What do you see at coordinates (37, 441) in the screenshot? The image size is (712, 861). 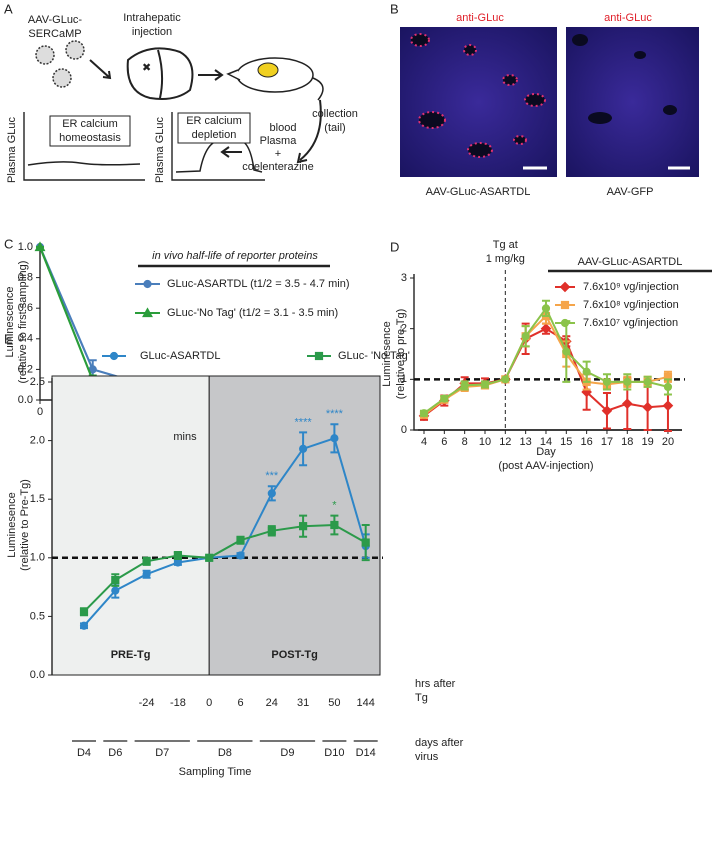 I see `y-tick-label: 2.0` at bounding box center [37, 441].